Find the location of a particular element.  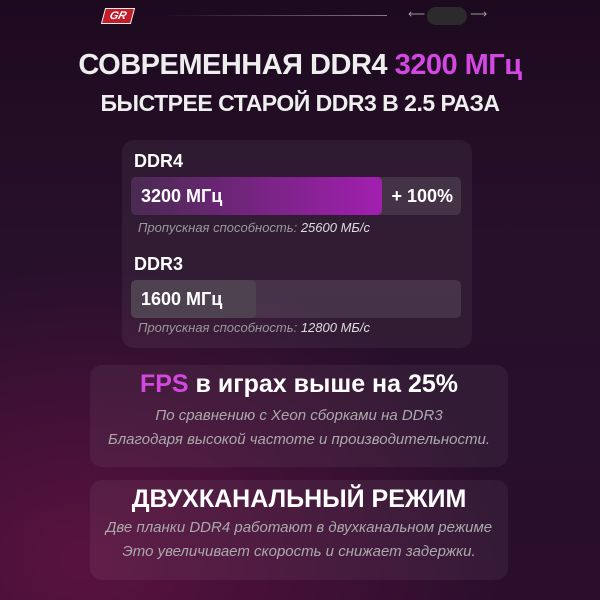

ddr3-label: DDR3 is located at coordinates (159, 264).